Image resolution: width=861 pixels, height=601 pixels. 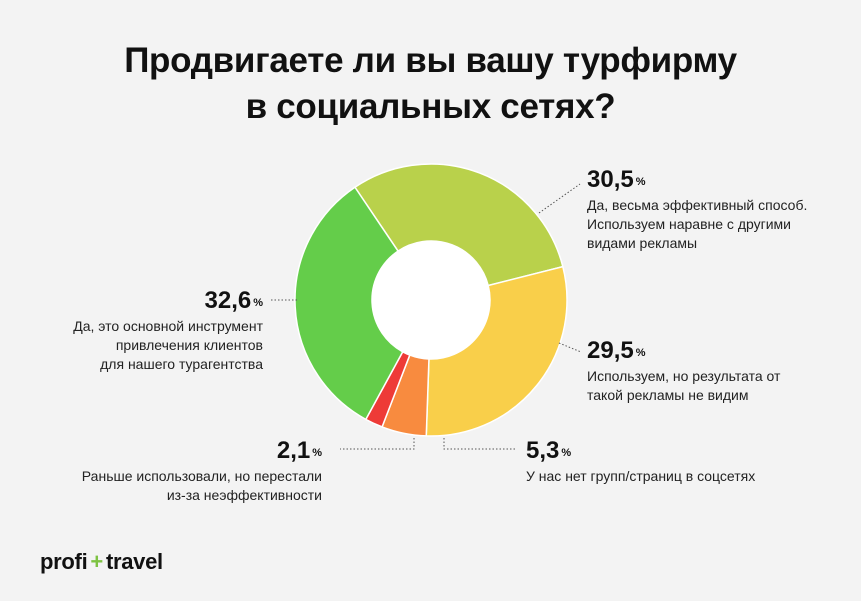 I want to click on slice-desc-4-line-1: Да, это основной инструмент, so click(x=168, y=326).